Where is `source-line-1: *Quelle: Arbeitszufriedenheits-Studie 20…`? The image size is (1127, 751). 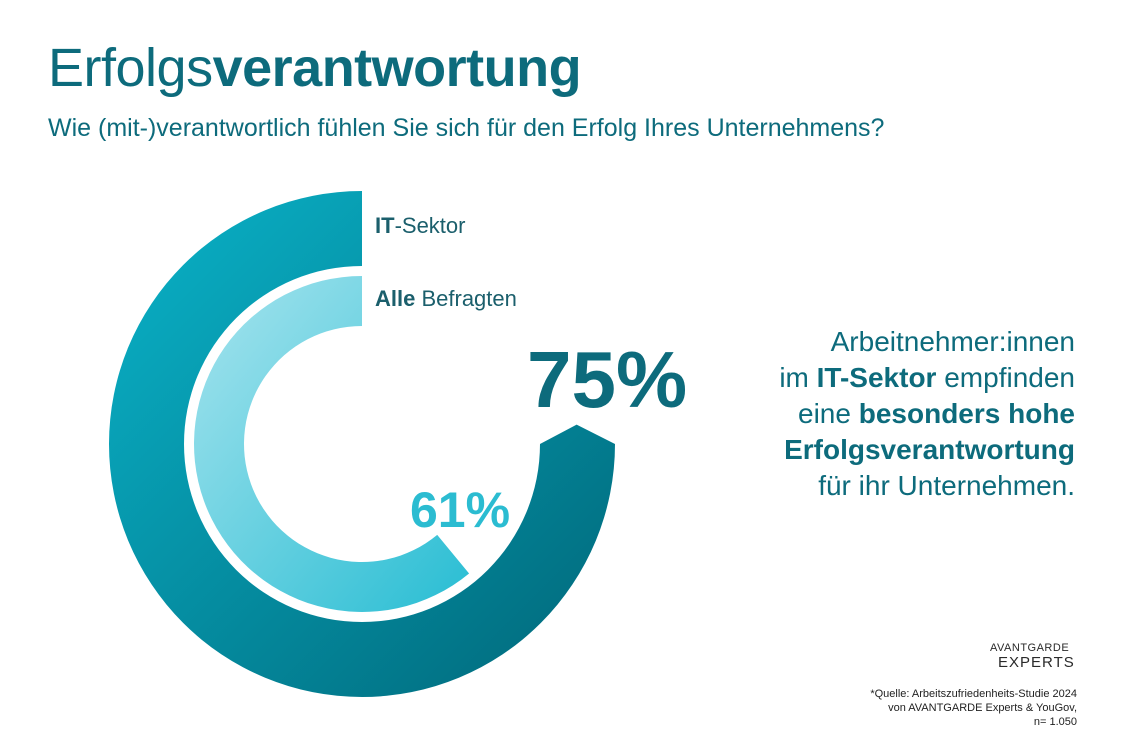 source-line-1: *Quelle: Arbeitszufriedenheits-Studie 20… is located at coordinates (973, 694).